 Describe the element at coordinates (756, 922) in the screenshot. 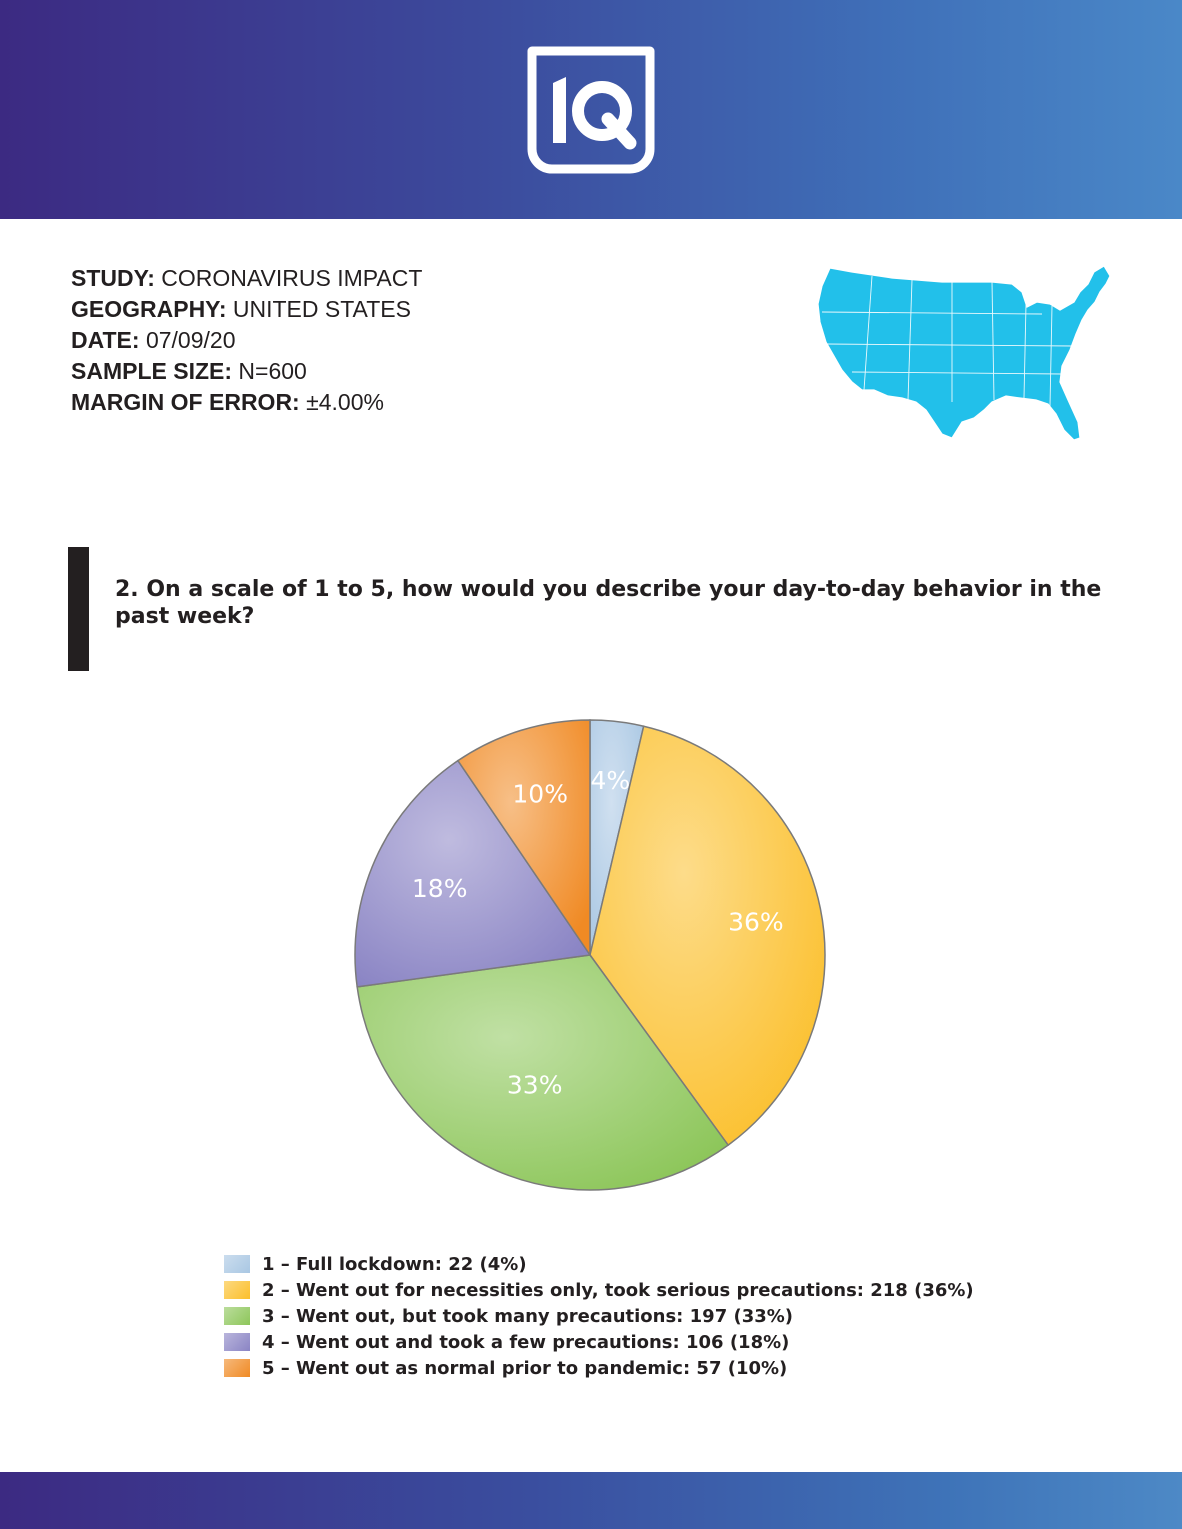

I see `pie-slice-label-2: 36%` at that location.